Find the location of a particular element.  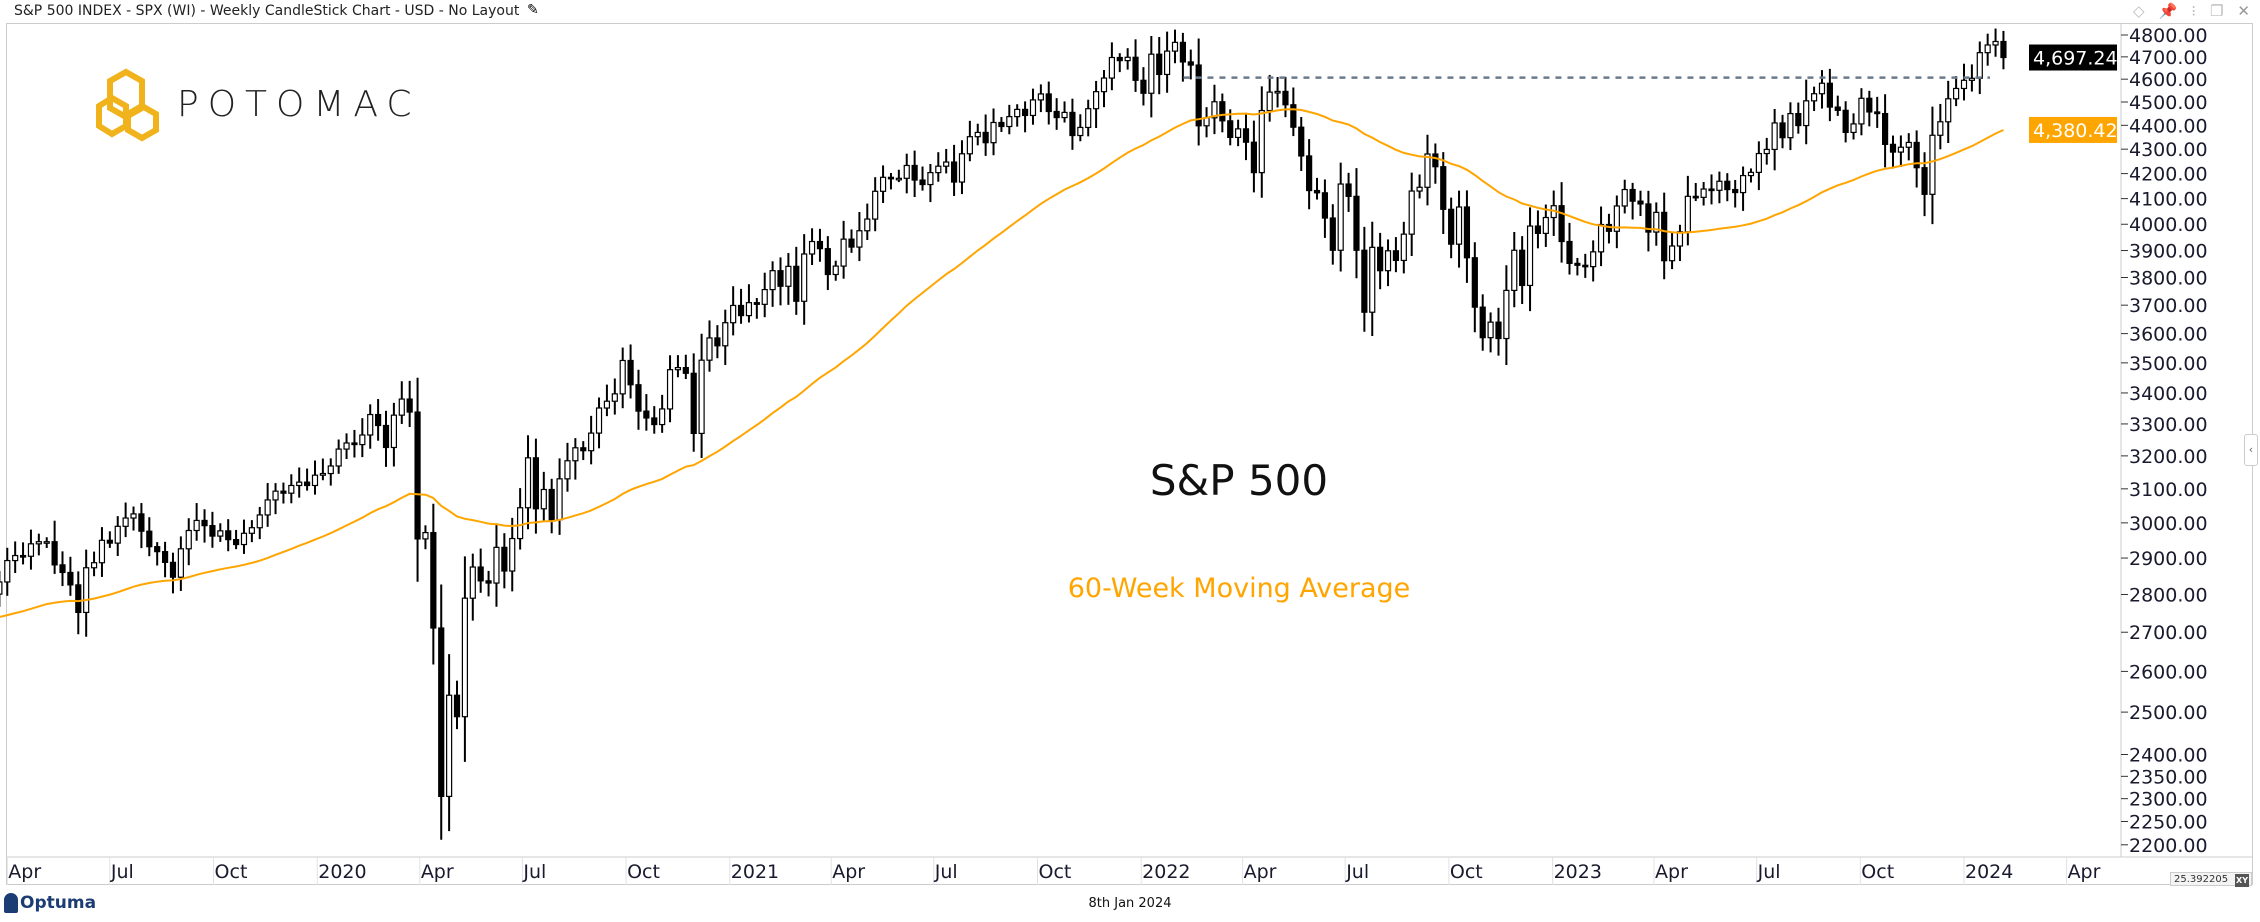

link-icon: ⁝ is located at coordinates (2193, 11).